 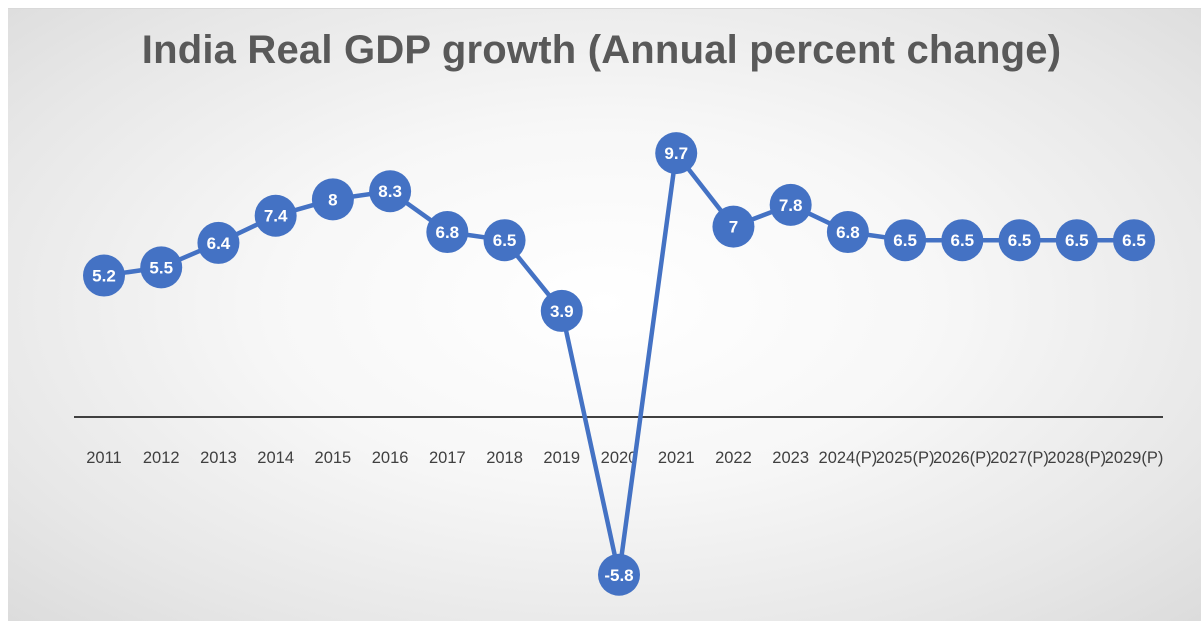 I want to click on data-label: 5.5, so click(x=161, y=267).